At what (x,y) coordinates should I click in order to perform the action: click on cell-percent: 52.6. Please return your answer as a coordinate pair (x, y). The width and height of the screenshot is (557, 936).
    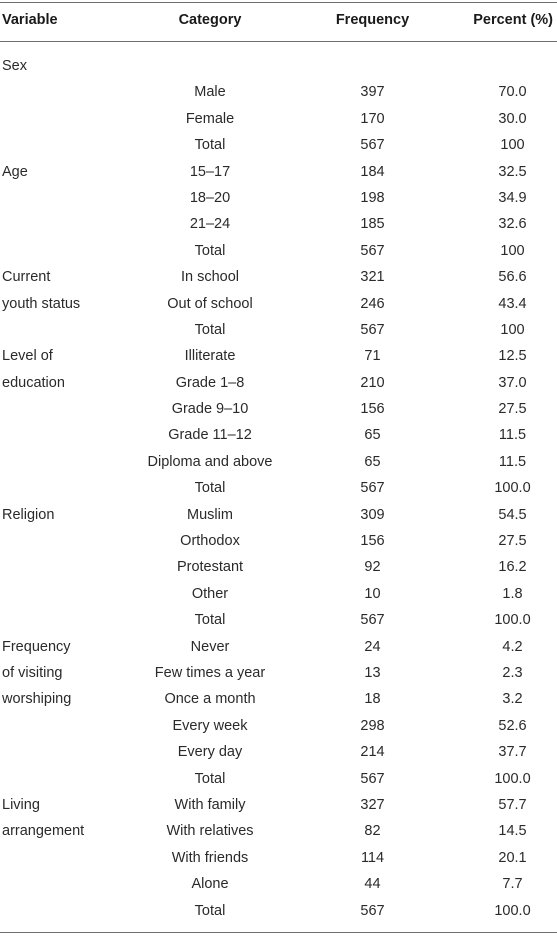
    Looking at the image, I should click on (512, 725).